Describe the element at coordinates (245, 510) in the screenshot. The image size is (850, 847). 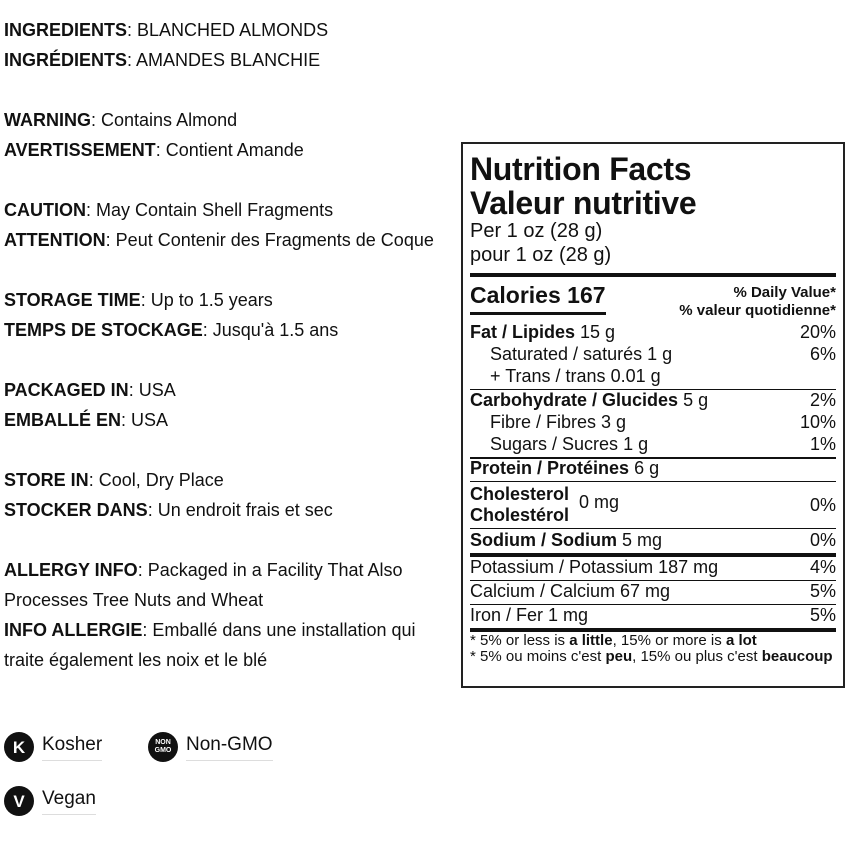
I see `info-text: Un endroit frais et sec` at that location.